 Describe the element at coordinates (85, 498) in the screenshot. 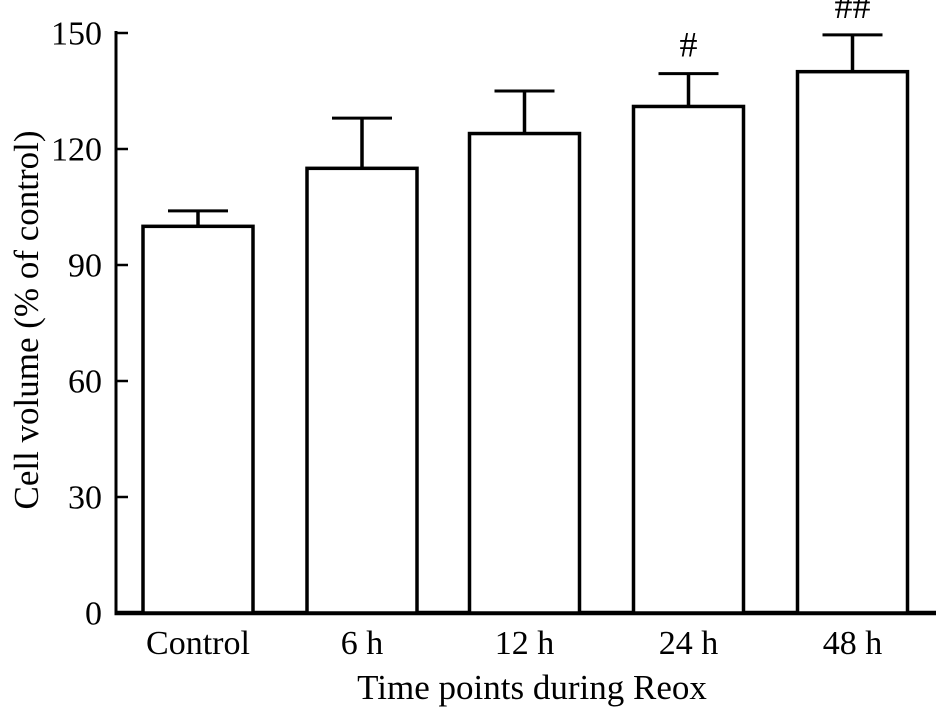

I see `y-tick-label: 30` at that location.